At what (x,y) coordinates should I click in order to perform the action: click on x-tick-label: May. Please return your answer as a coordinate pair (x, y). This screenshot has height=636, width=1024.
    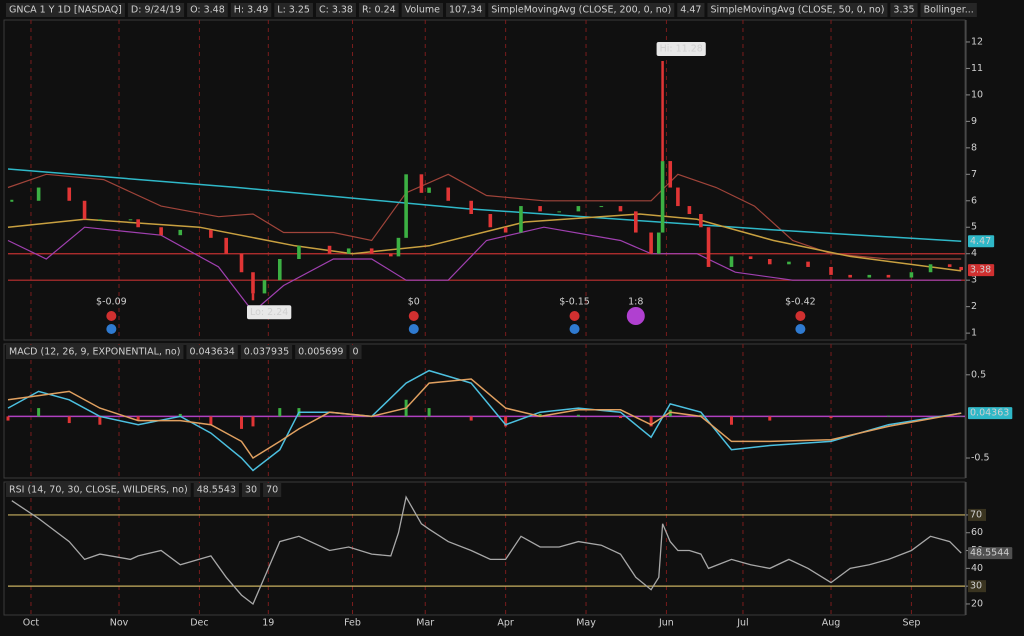
    Looking at the image, I should click on (586, 623).